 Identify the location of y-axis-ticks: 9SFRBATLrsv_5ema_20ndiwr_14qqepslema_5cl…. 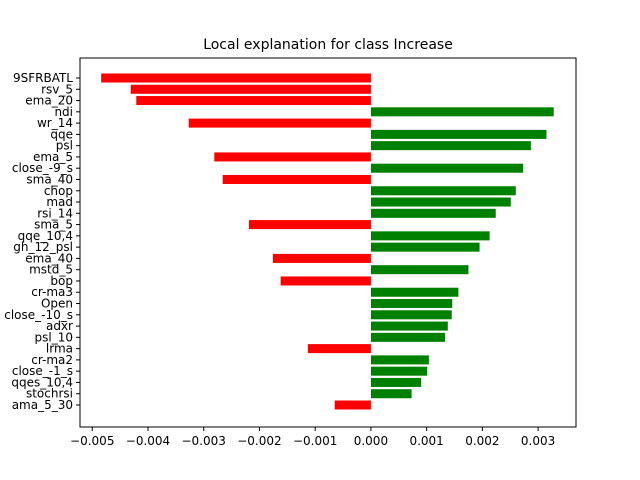
(42, 241).